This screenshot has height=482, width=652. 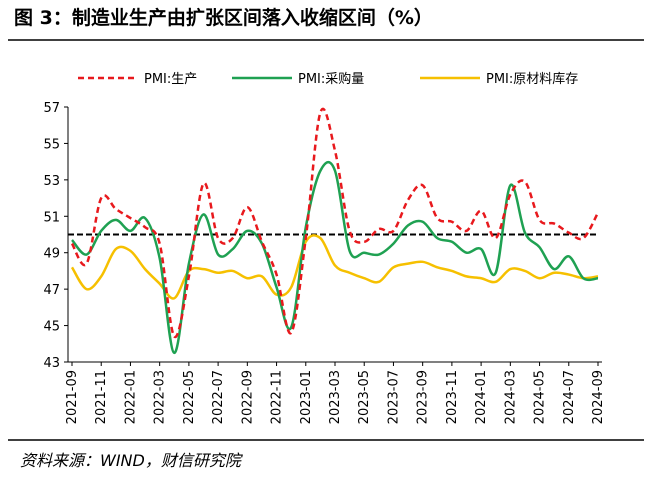 I want to click on x-tick-label: 2024-01, so click(x=481, y=397).